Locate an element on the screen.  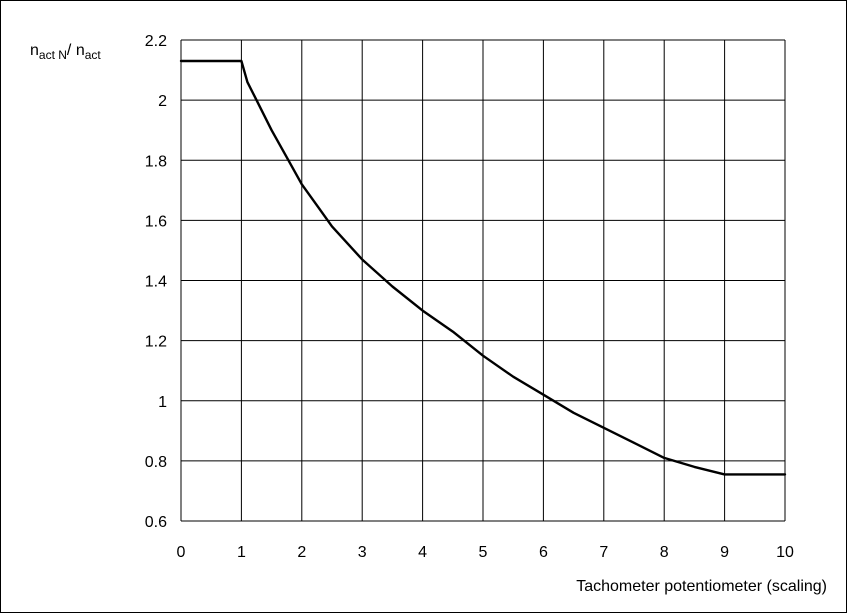
x-tick-labels: 0 1 2 3 4 5 6 7 8 9 10 is located at coordinates (485, 552).